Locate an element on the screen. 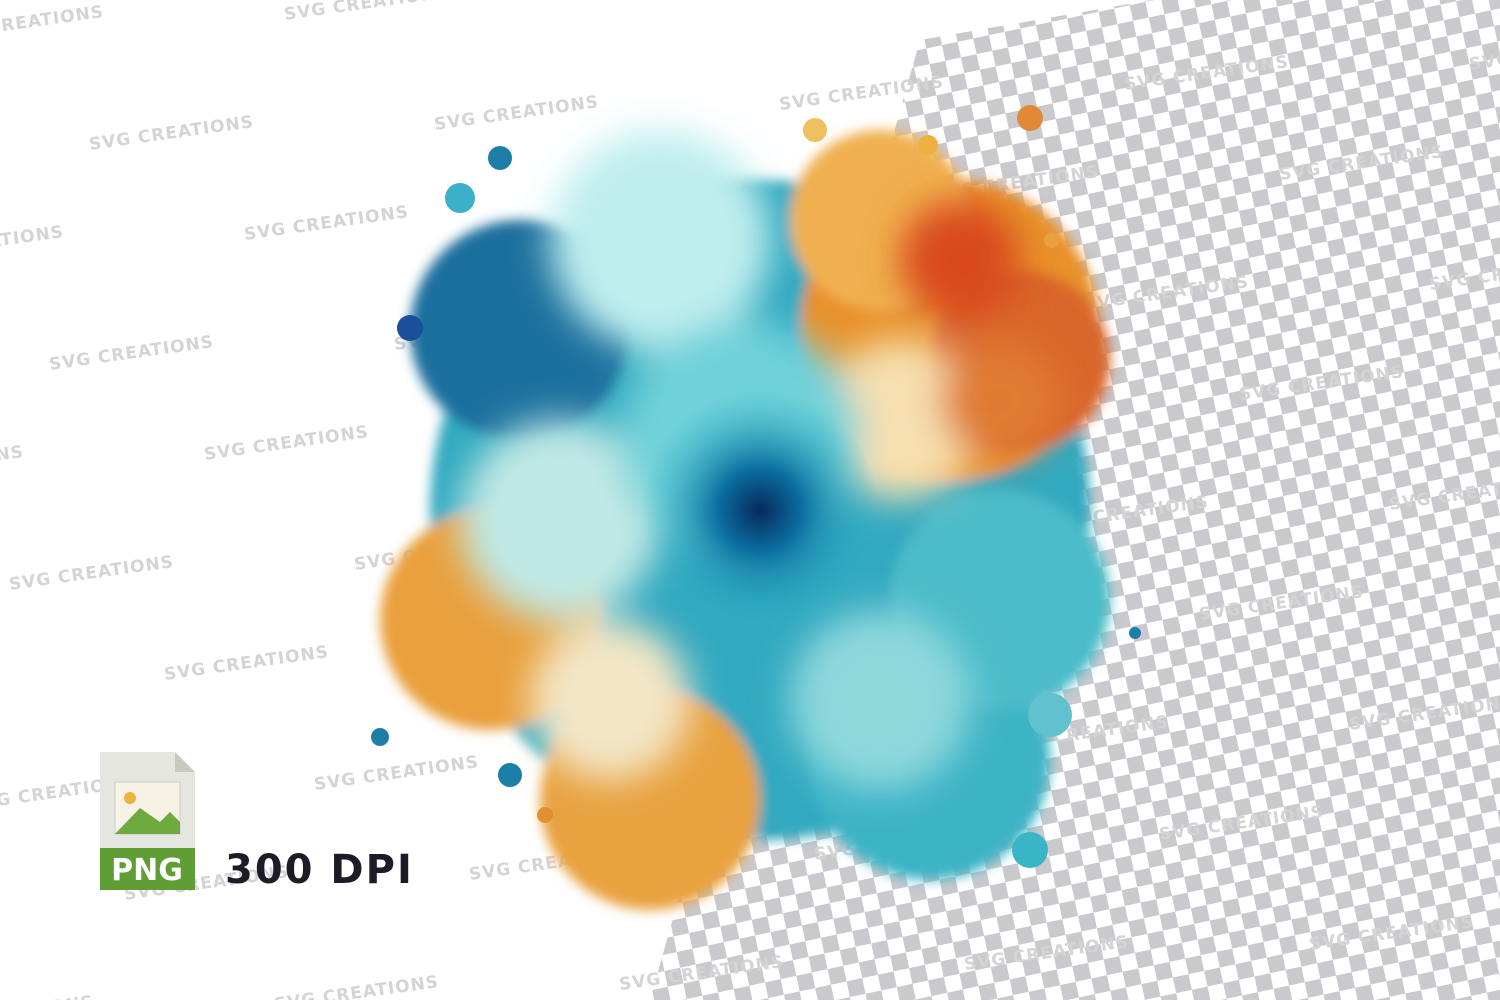 The image size is (1500, 1000). format-label: PNG is located at coordinates (147, 870).